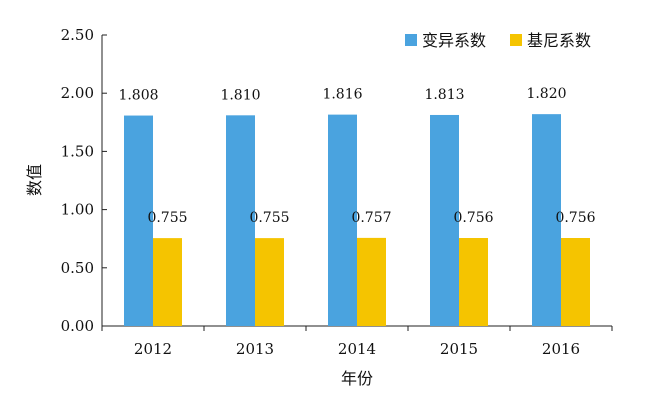 The height and width of the screenshot is (400, 650). Describe the element at coordinates (498, 40) in the screenshot. I see `legend: 变异系数 基尼系数` at that location.